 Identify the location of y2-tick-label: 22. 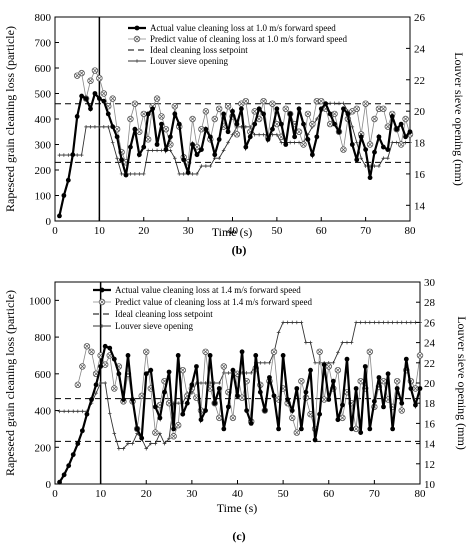
(429, 364).